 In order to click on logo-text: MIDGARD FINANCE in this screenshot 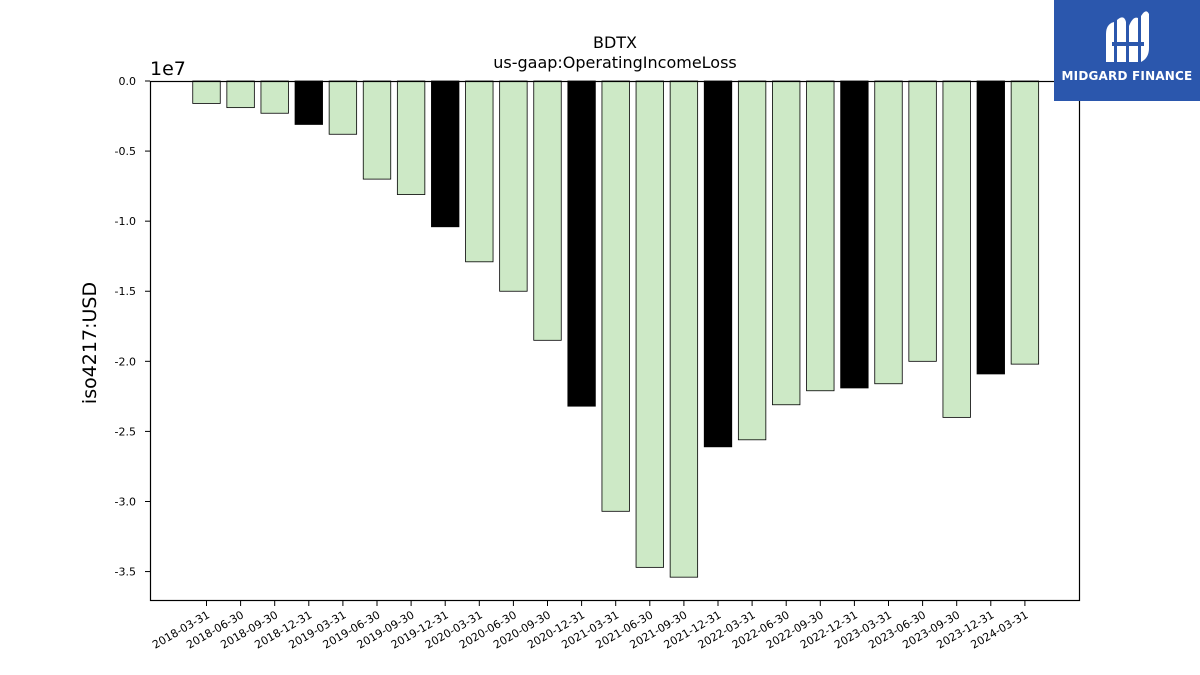, I will do `click(1127, 76)`.